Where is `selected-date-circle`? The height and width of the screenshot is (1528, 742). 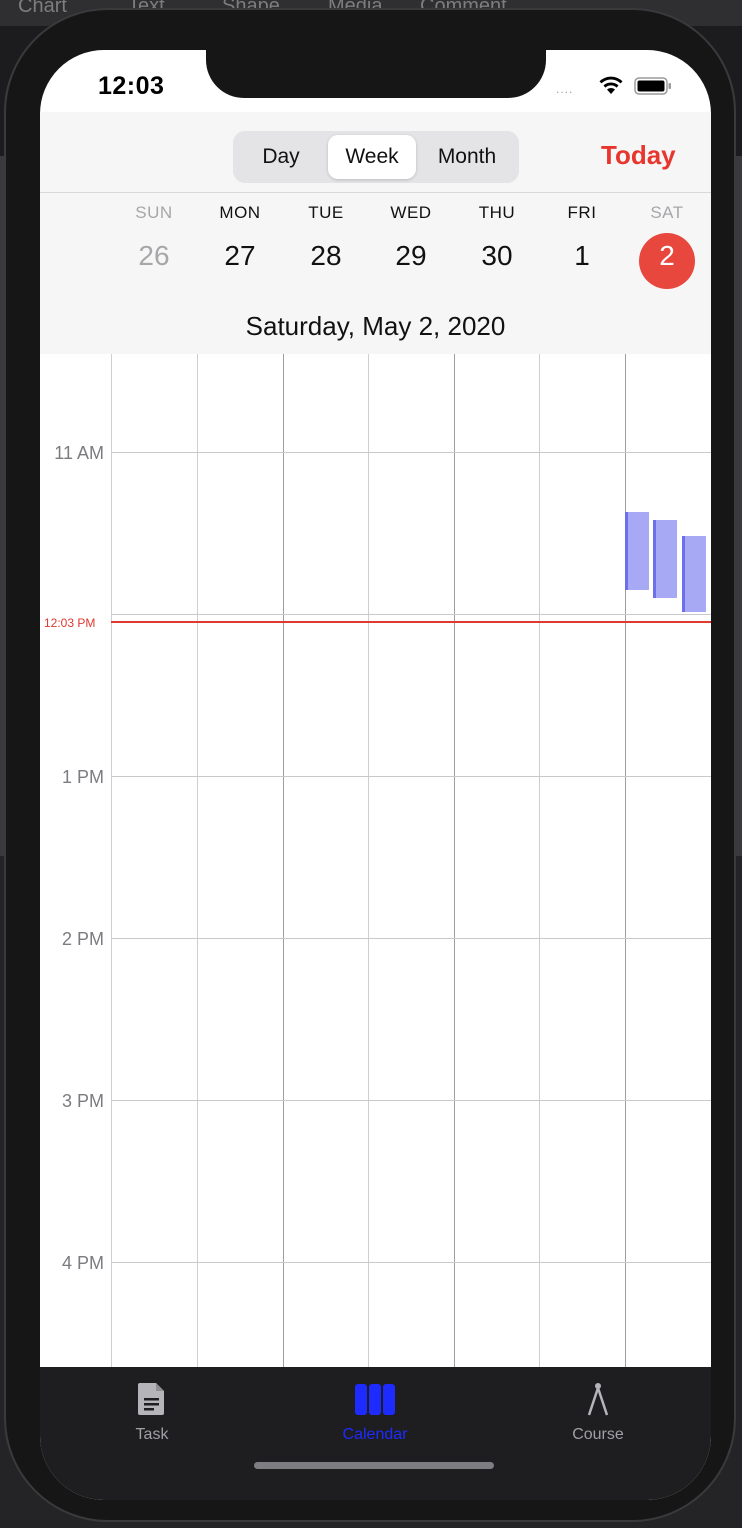 selected-date-circle is located at coordinates (667, 261).